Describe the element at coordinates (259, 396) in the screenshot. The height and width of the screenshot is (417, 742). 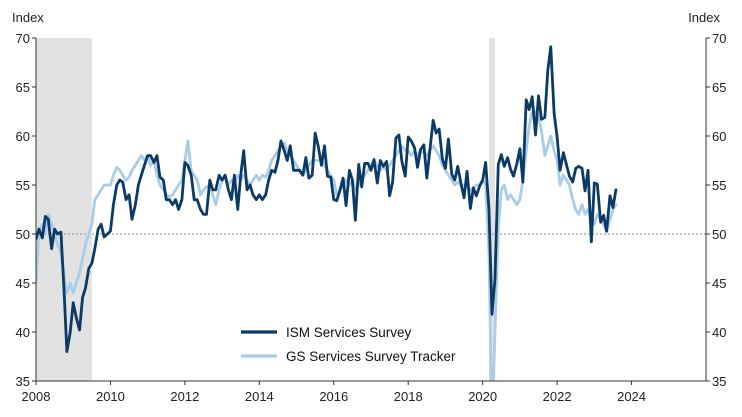
I see `x-tick-label-2014: 2014` at that location.